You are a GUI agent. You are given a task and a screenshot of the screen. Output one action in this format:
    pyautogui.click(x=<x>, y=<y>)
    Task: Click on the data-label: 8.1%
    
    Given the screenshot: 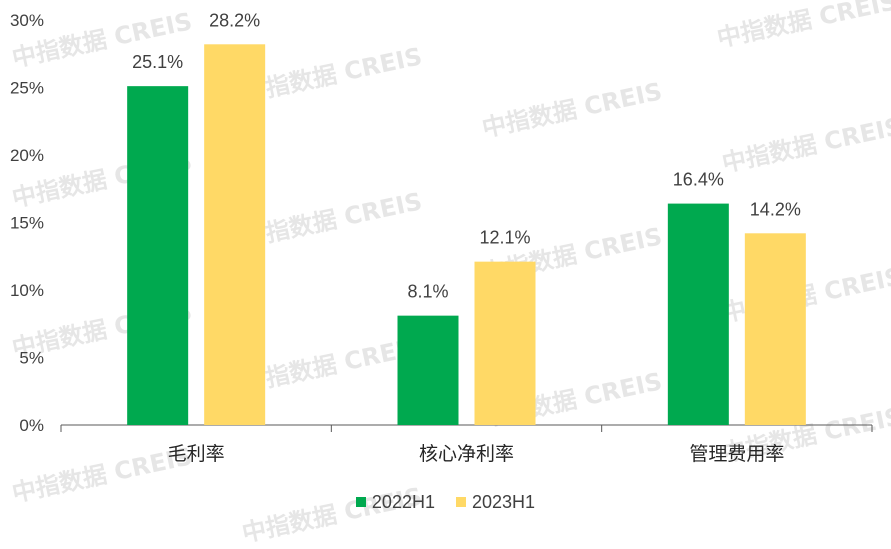 What is the action you would take?
    pyautogui.click(x=427, y=292)
    